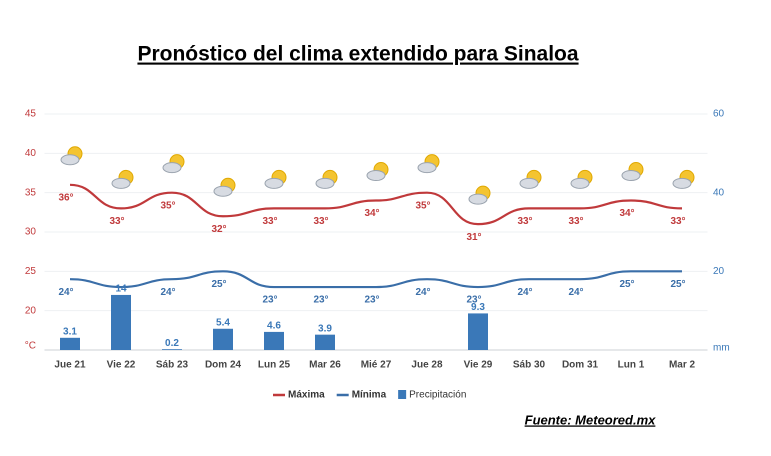 This screenshot has height=456, width=771. Describe the element at coordinates (172, 343) in the screenshot. I see `bar-label: 0.2` at that location.